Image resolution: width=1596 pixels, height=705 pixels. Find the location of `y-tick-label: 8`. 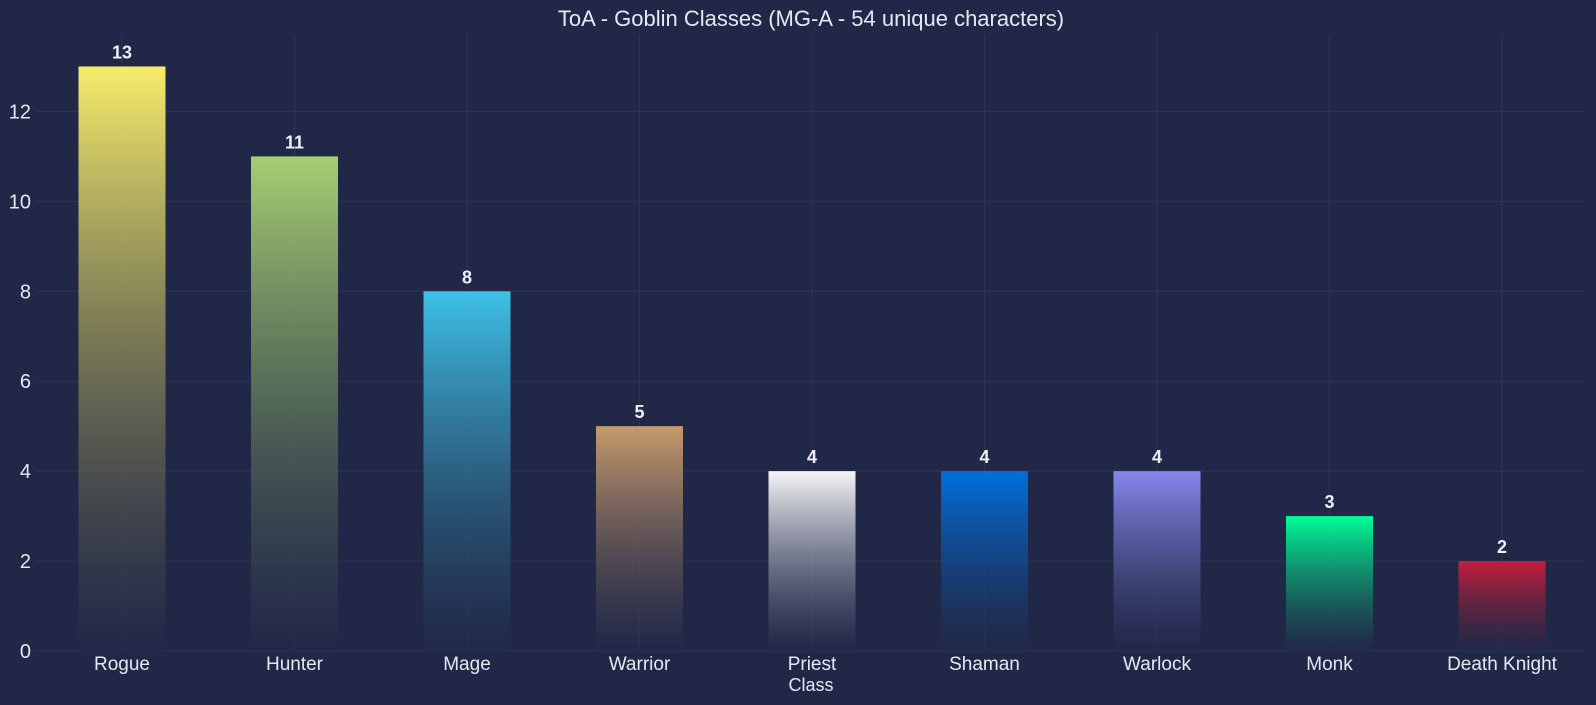

y-tick-label: 8 is located at coordinates (25, 292).